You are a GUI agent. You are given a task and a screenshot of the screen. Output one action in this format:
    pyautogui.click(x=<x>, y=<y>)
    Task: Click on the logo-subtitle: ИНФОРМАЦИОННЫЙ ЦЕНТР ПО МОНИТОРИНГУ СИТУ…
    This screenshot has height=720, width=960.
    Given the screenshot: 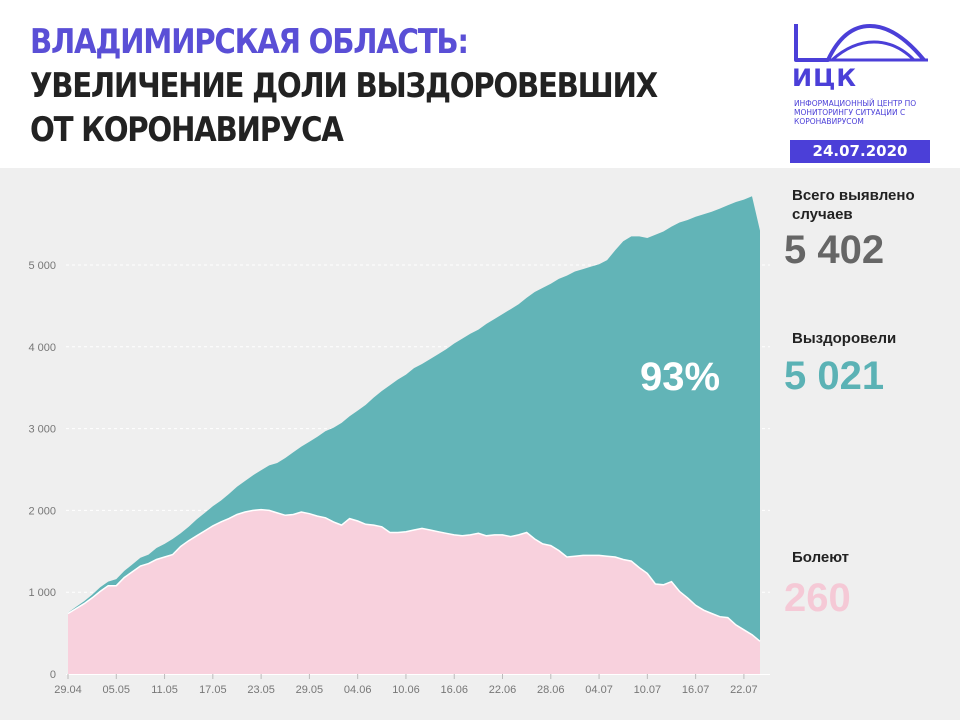 What is the action you would take?
    pyautogui.click(x=855, y=112)
    